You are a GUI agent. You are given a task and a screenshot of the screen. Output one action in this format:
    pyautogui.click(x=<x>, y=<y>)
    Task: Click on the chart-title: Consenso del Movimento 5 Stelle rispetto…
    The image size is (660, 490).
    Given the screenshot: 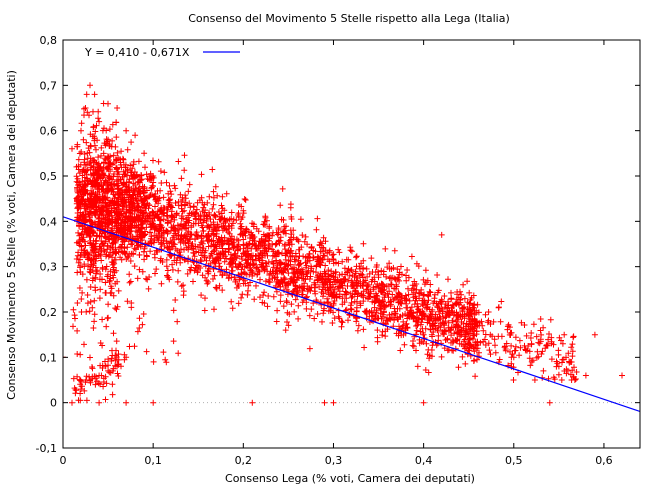 What is the action you would take?
    pyautogui.click(x=349, y=18)
    